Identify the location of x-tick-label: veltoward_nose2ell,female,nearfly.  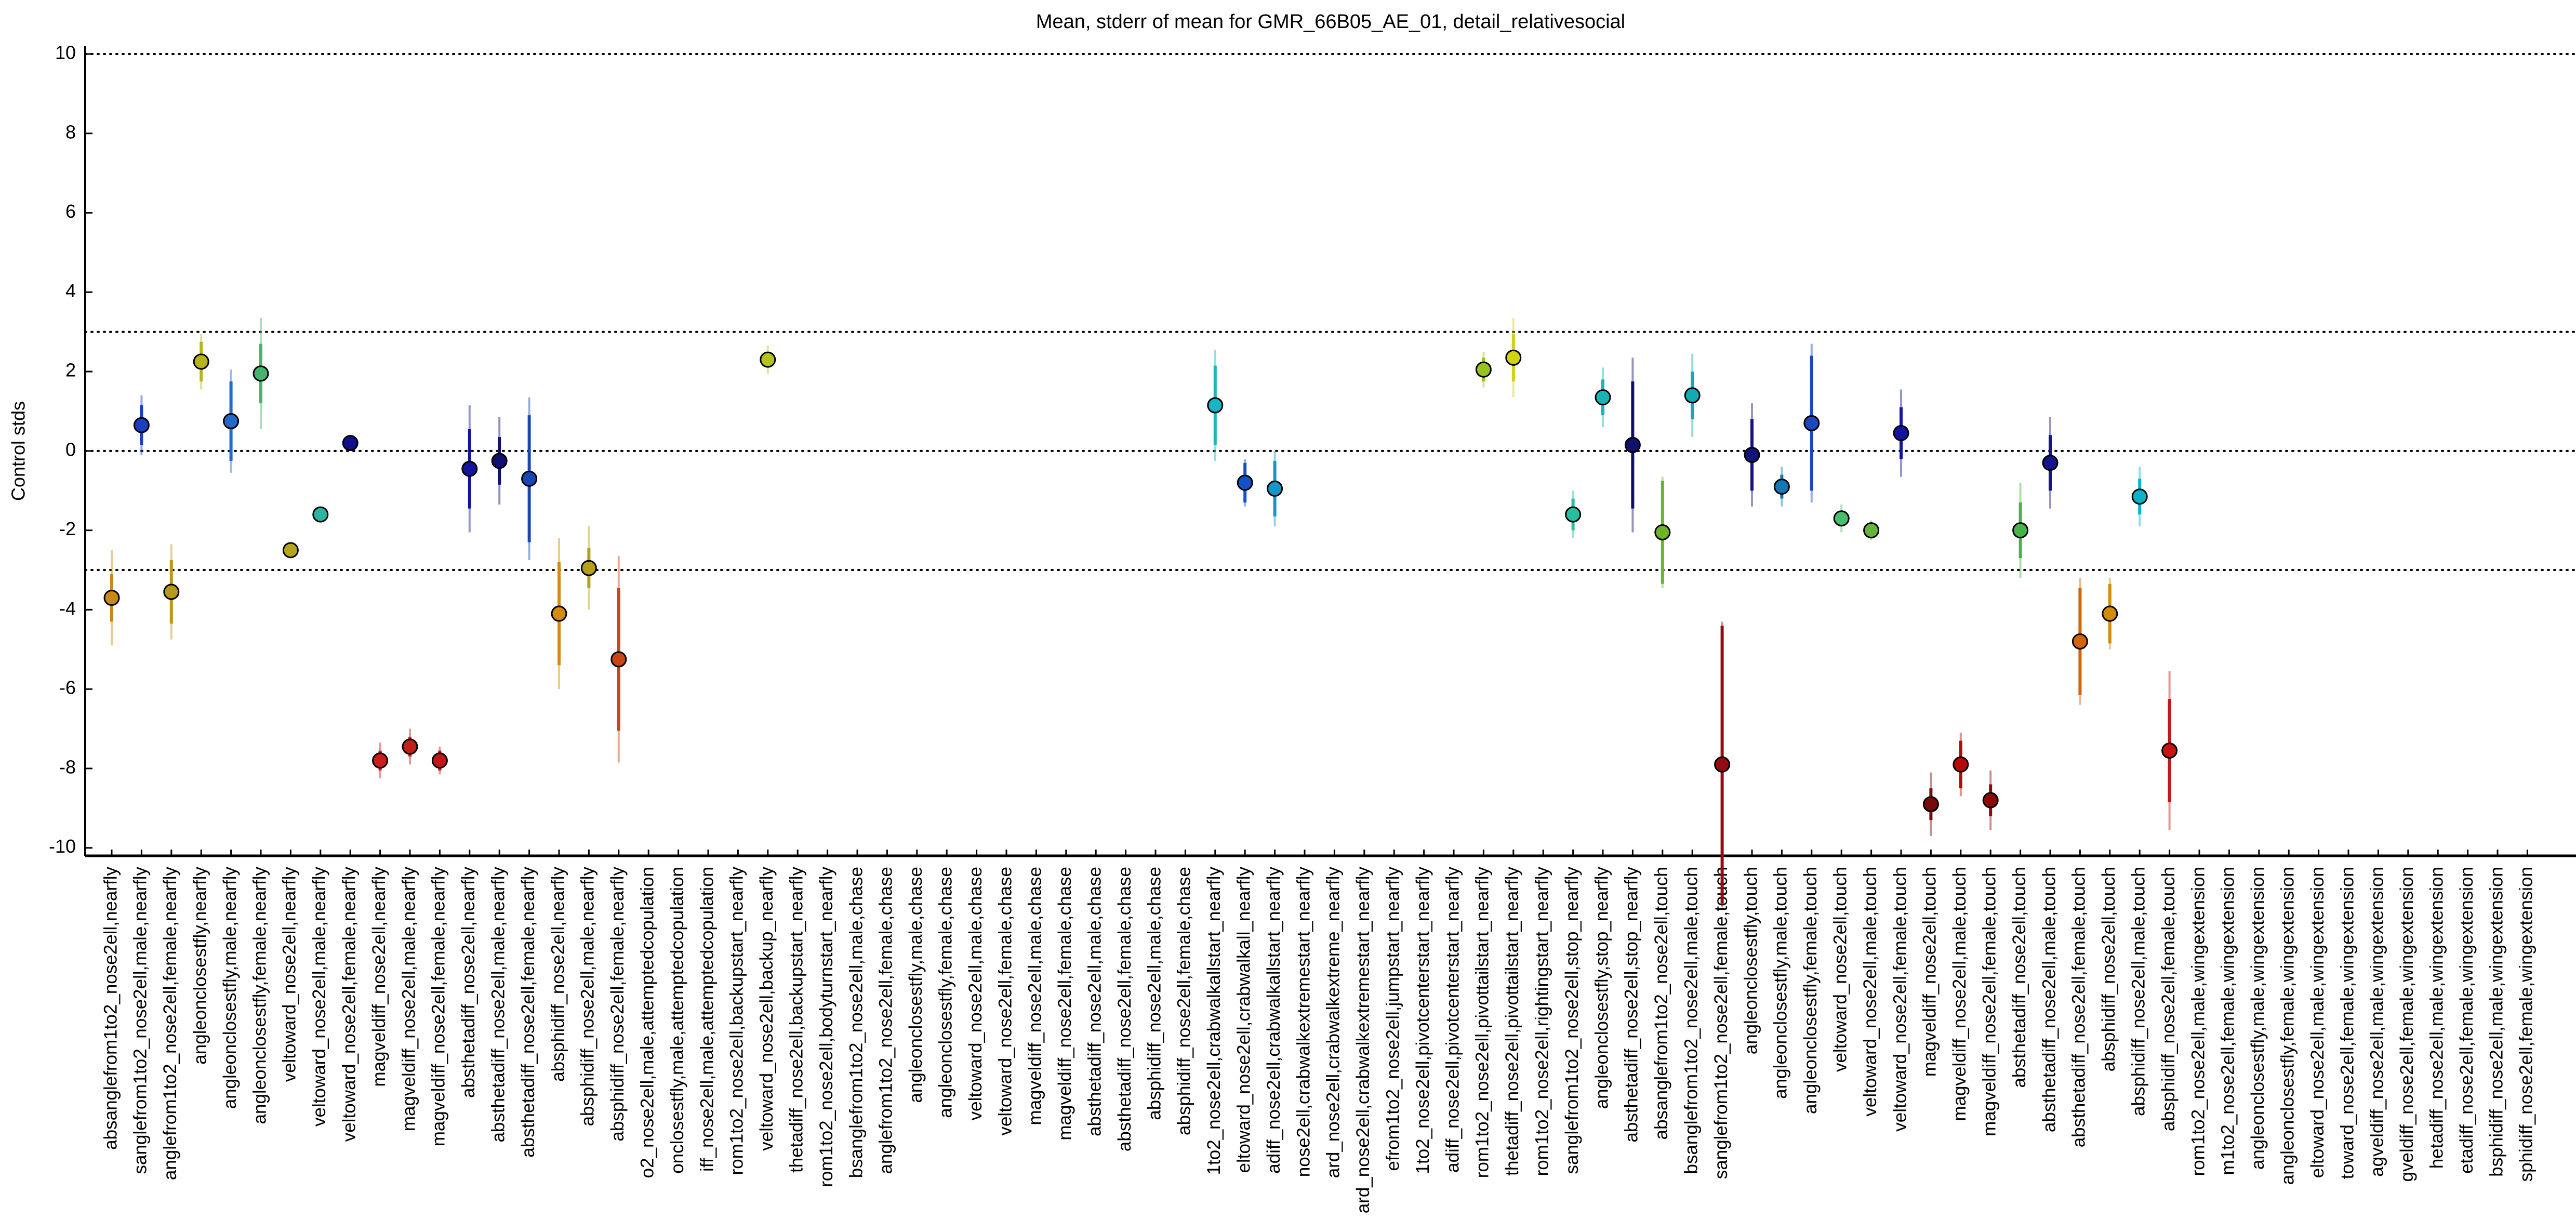
(349, 1004).